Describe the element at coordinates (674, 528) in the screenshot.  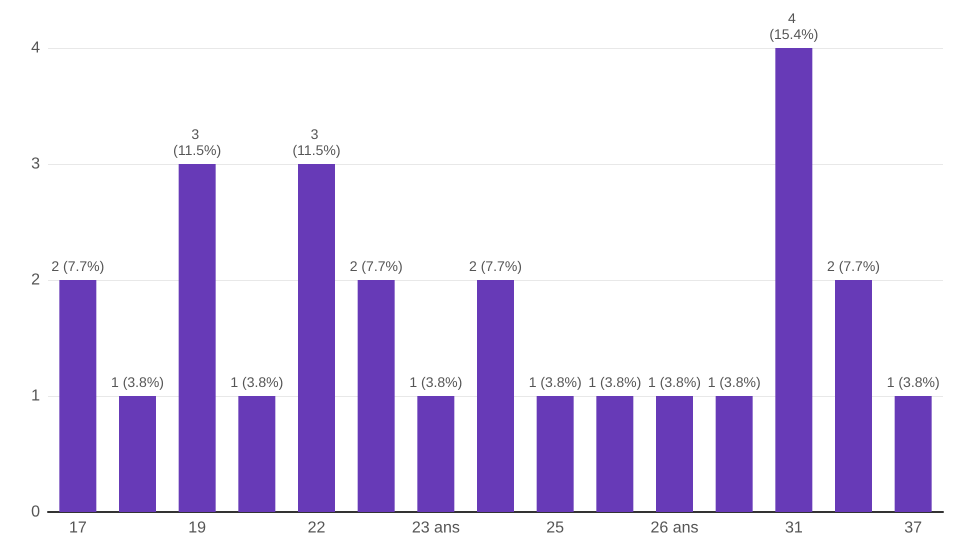
I see `x-tick-label: 26 ans` at that location.